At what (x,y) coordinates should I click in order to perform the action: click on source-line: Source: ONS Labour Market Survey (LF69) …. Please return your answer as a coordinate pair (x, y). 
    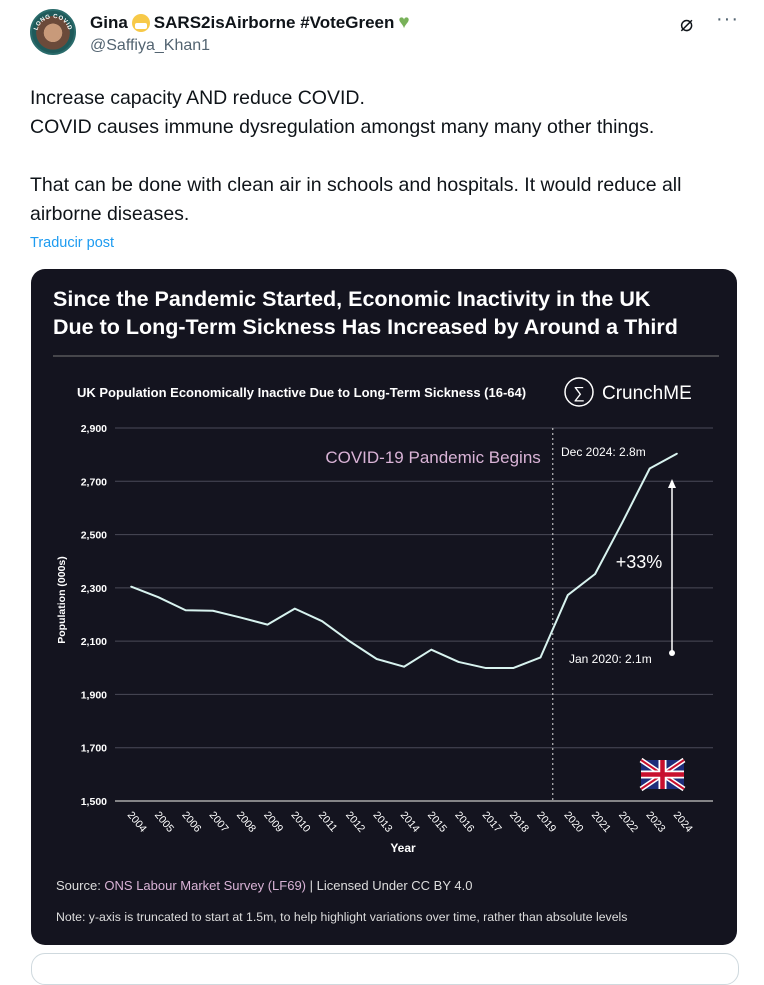
    Looking at the image, I should click on (264, 885).